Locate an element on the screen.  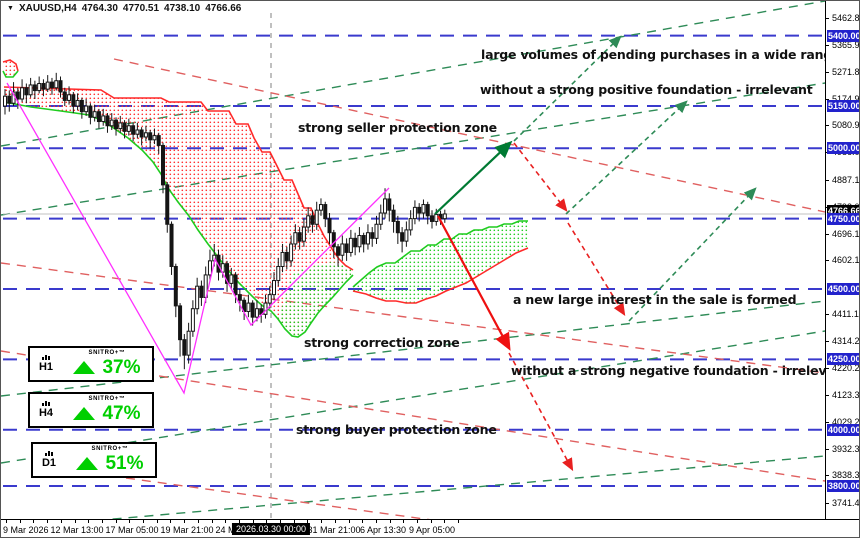
y-axis-tick-label: 5365.91 is located at coordinates (846, 45).